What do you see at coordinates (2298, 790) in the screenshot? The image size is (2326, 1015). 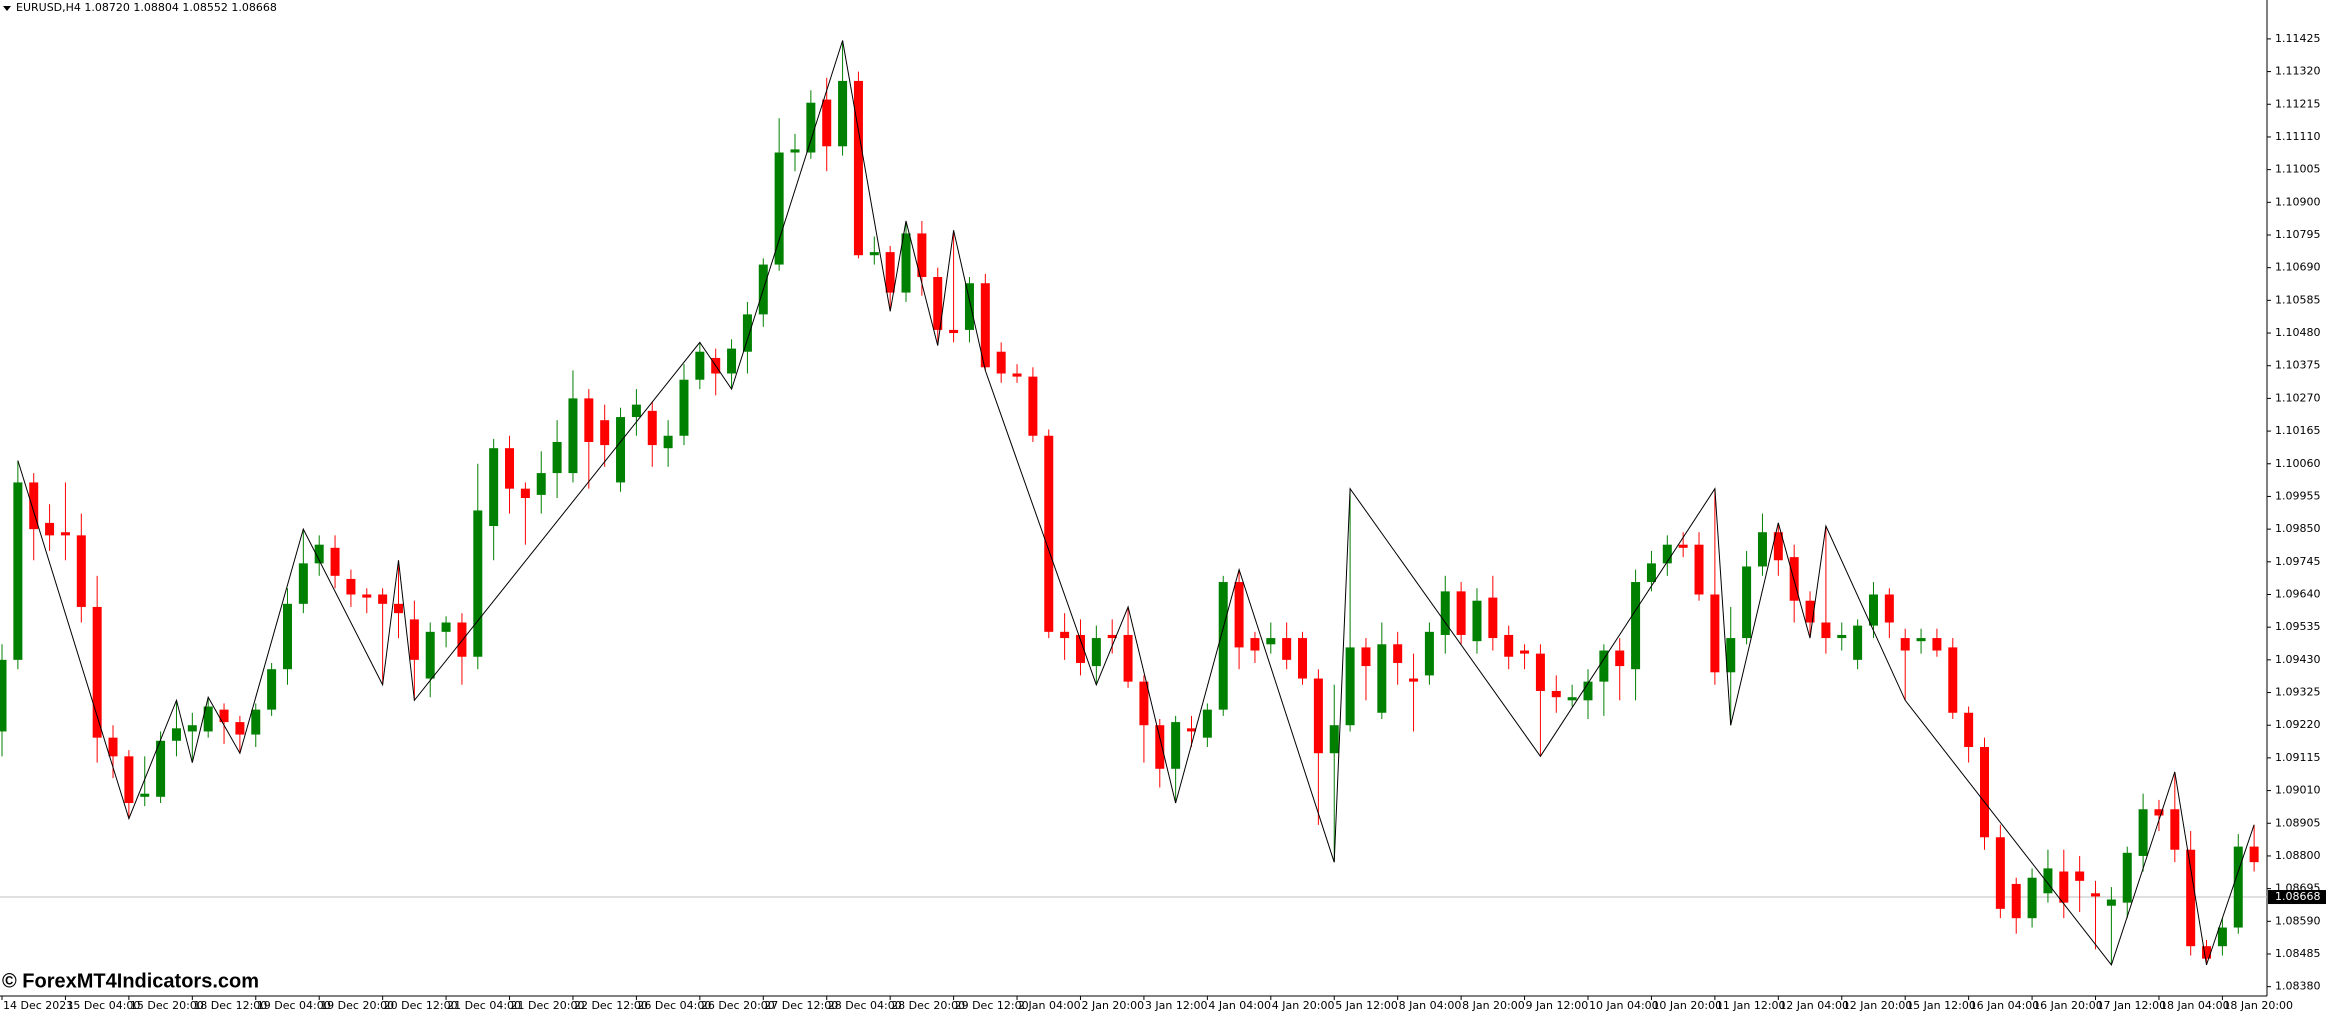 I see `y-tick-label: 1.09010` at bounding box center [2298, 790].